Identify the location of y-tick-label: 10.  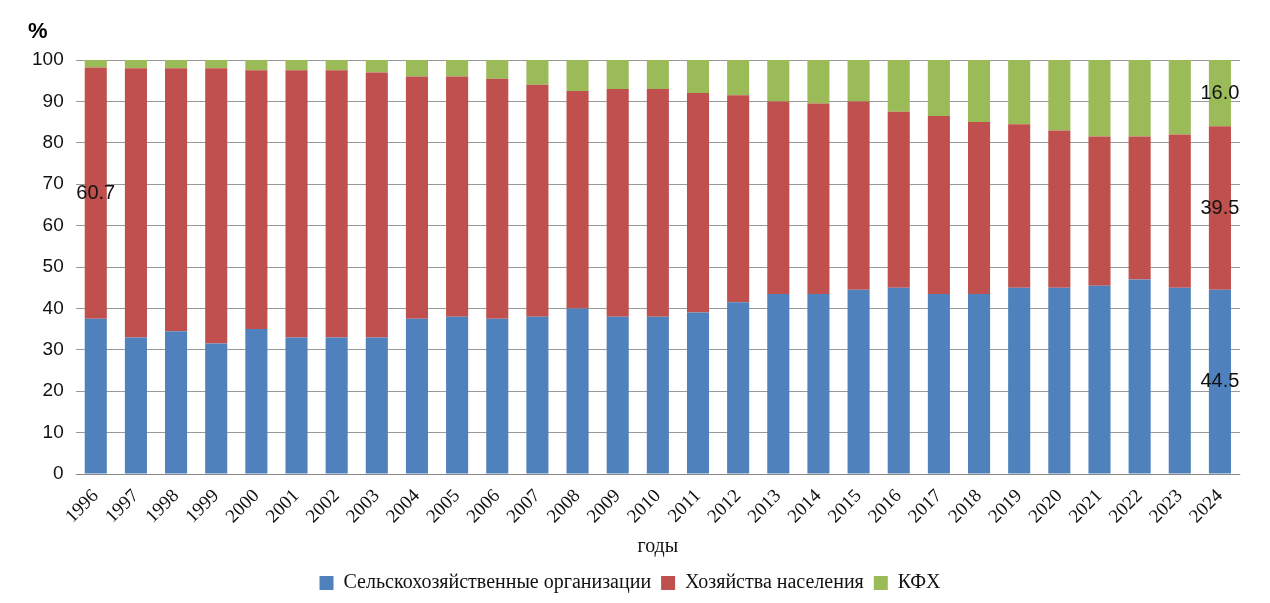
(53, 431).